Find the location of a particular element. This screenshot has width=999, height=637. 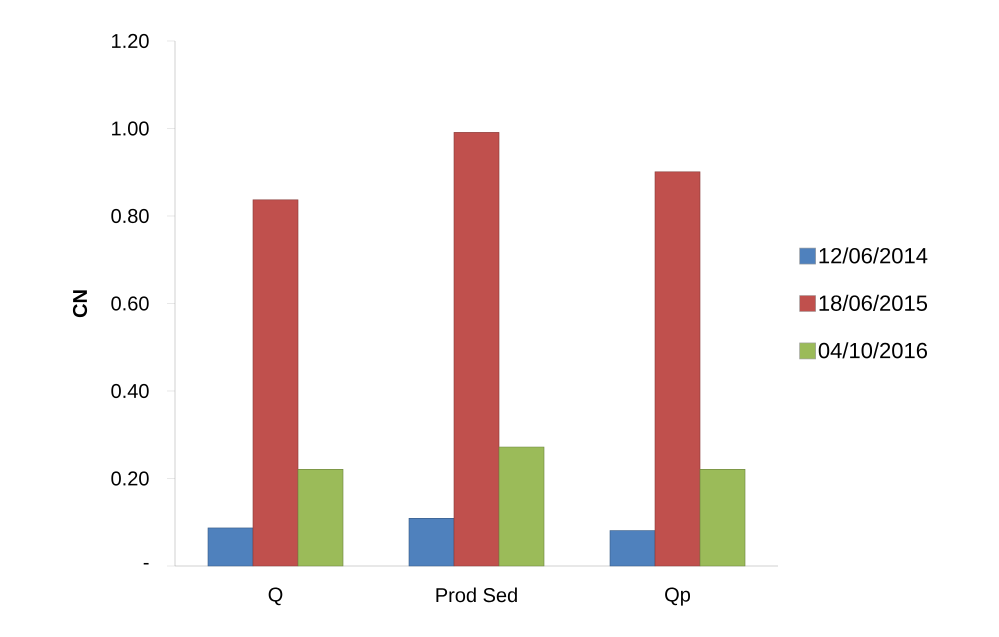

y-tick-label: 0.40 is located at coordinates (130, 391).